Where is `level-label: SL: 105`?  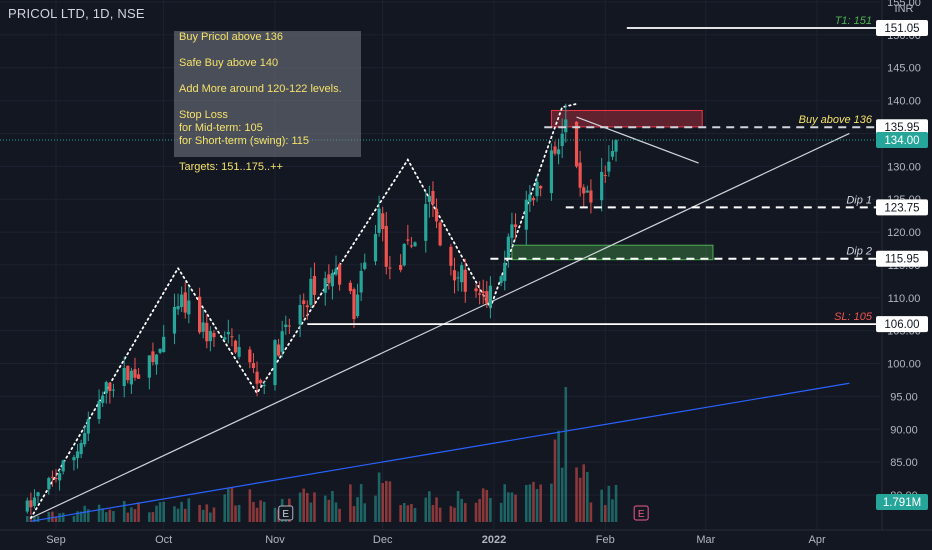 level-label: SL: 105 is located at coordinates (853, 317).